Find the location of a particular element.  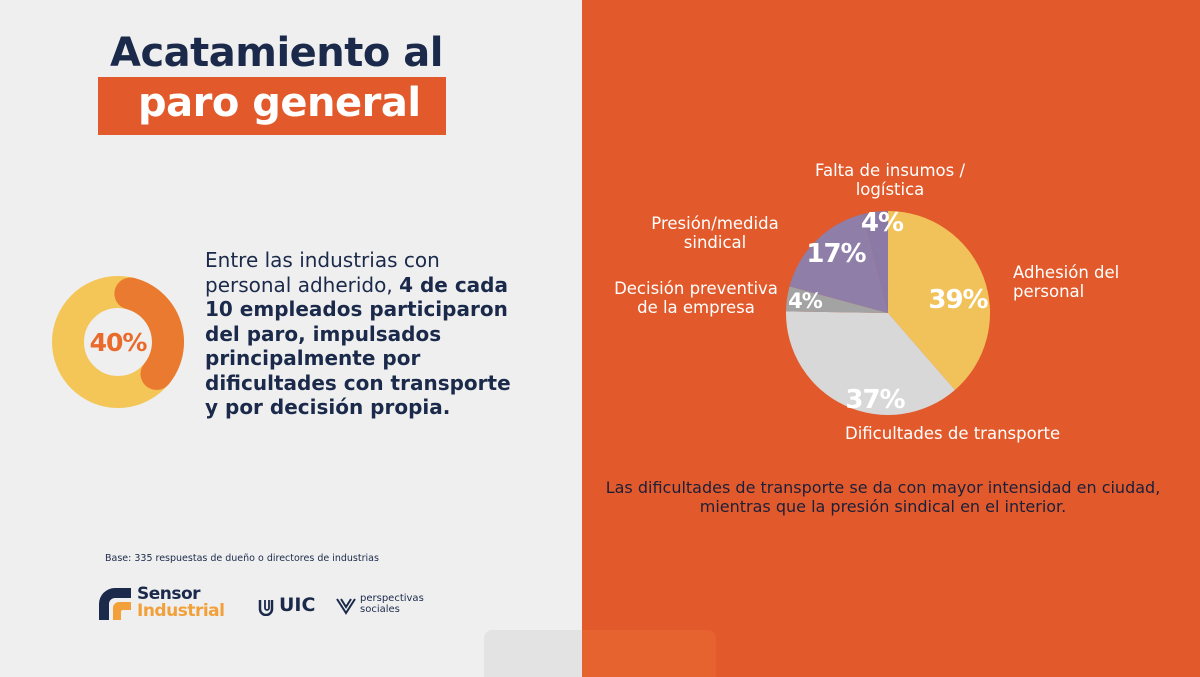

donut-value-arc is located at coordinates (149, 333).